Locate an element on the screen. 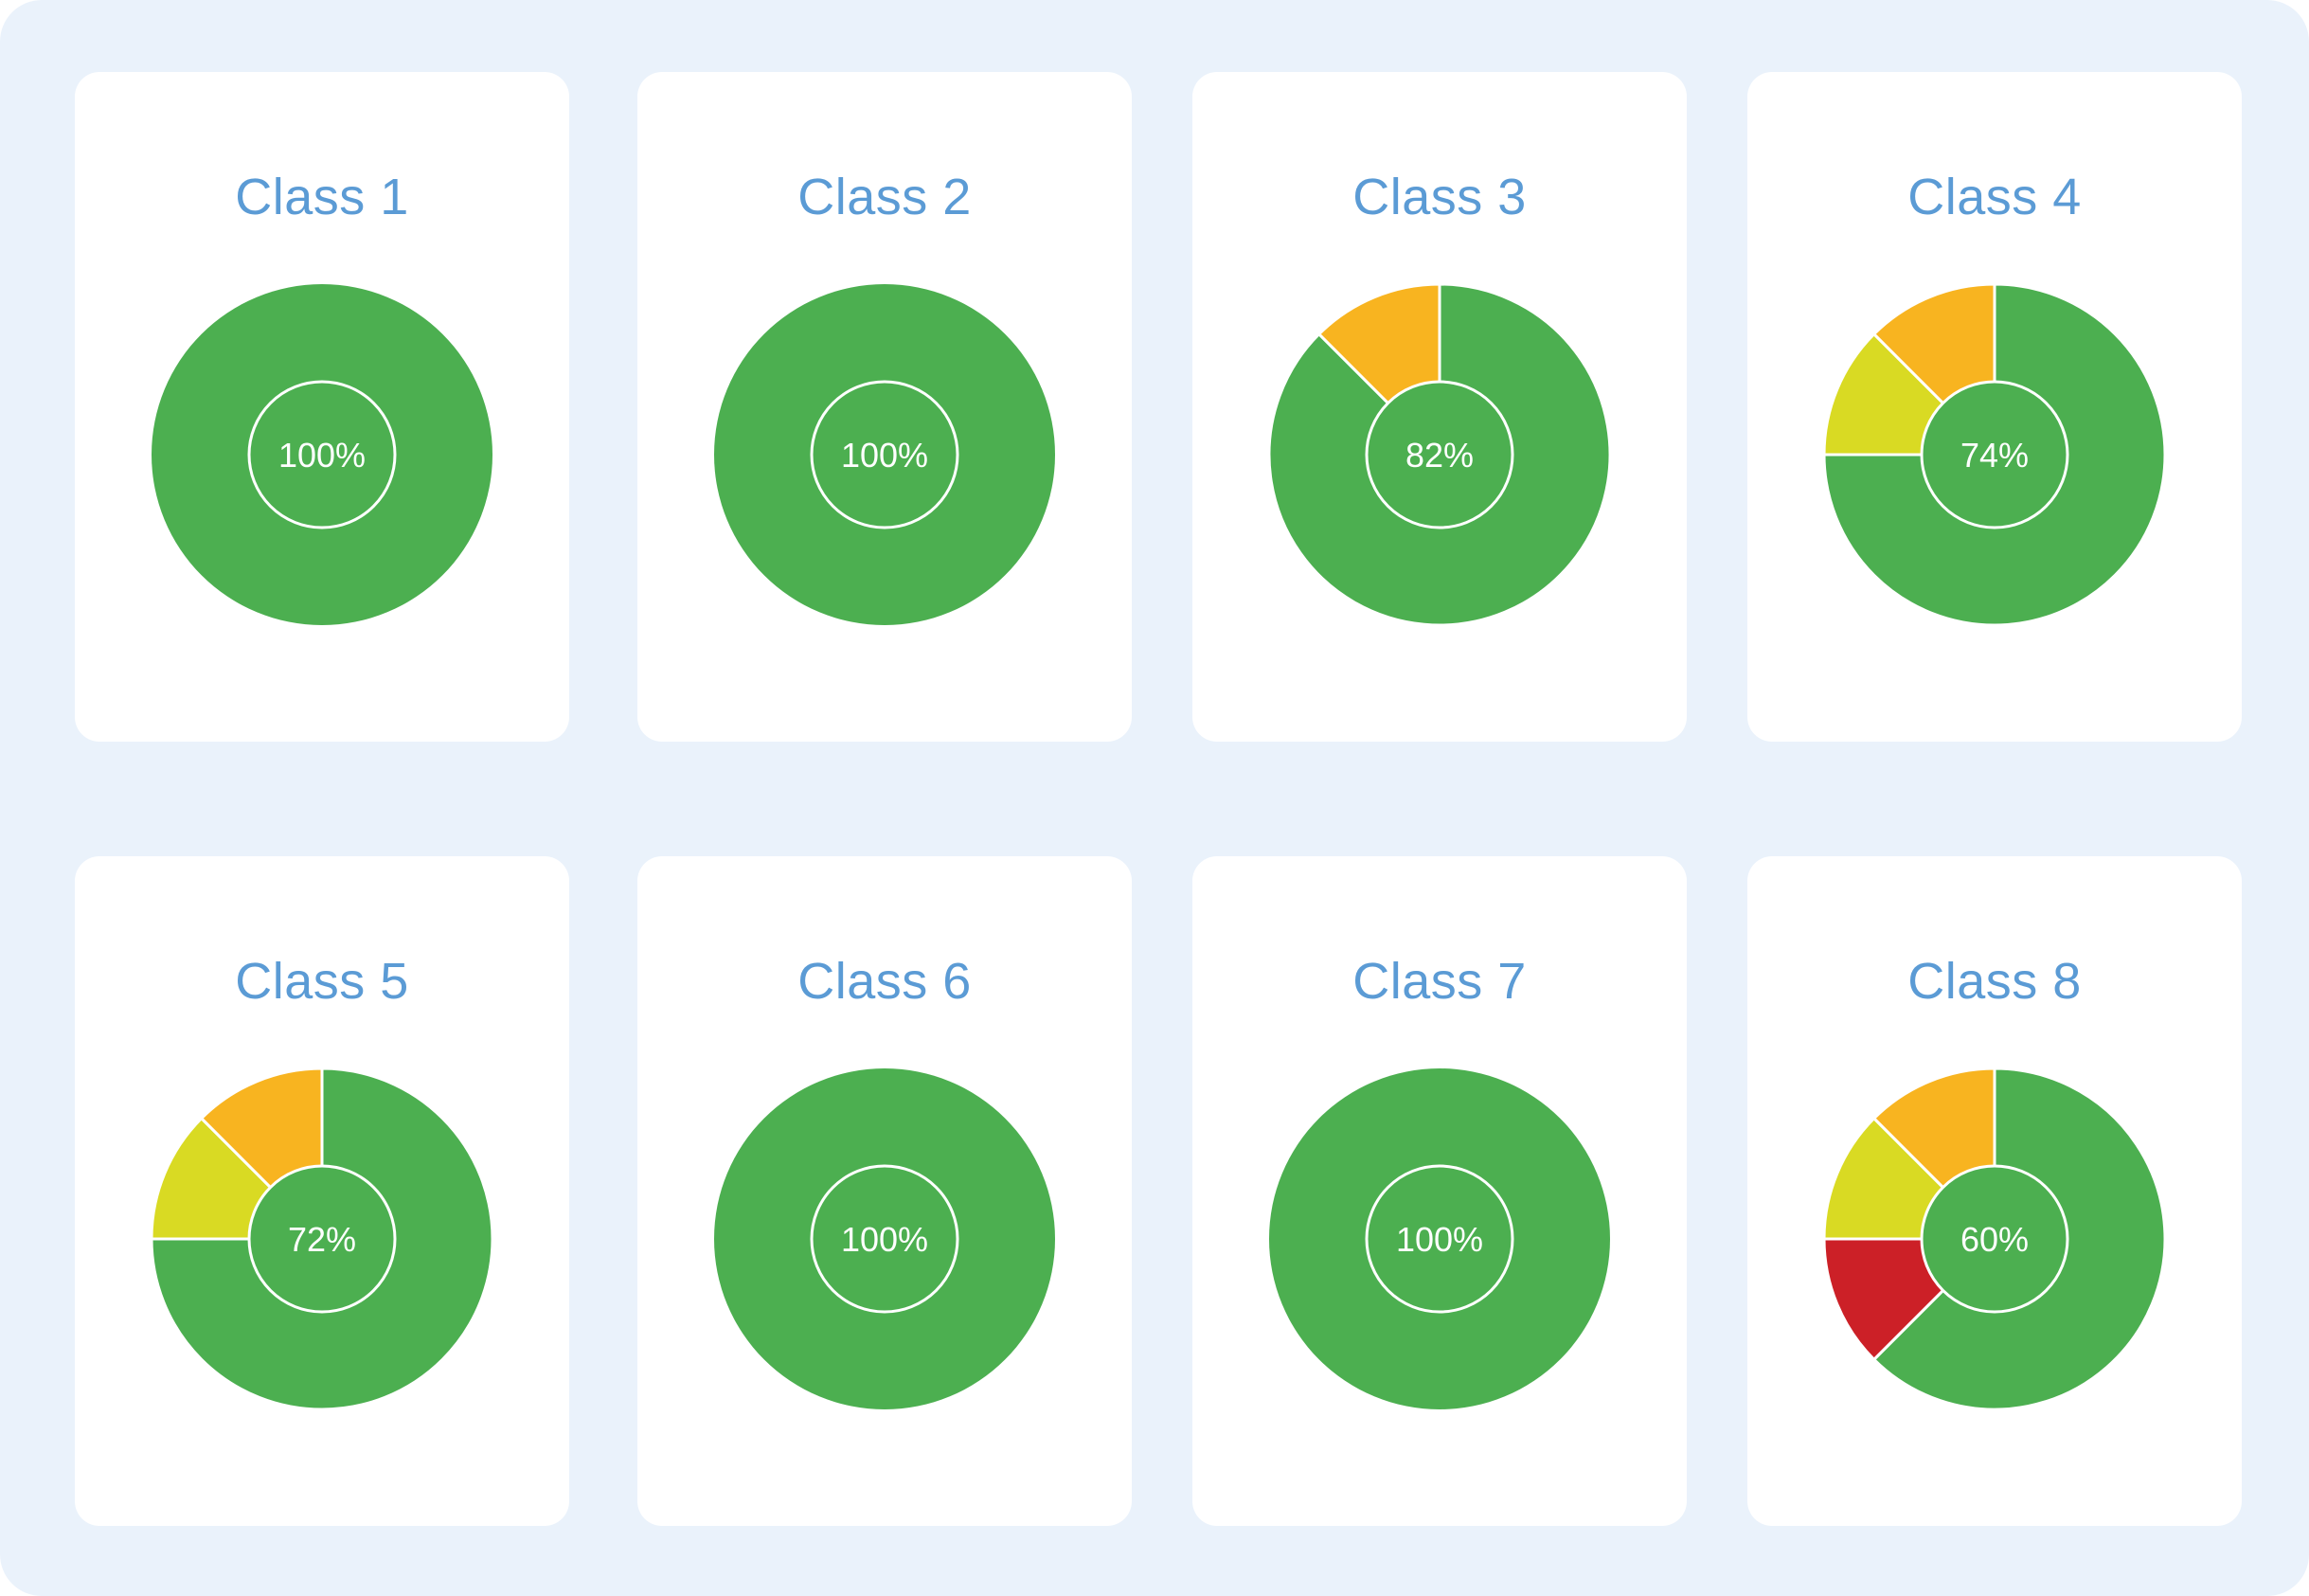  class-card-2: Class 2 100% is located at coordinates (885, 407).